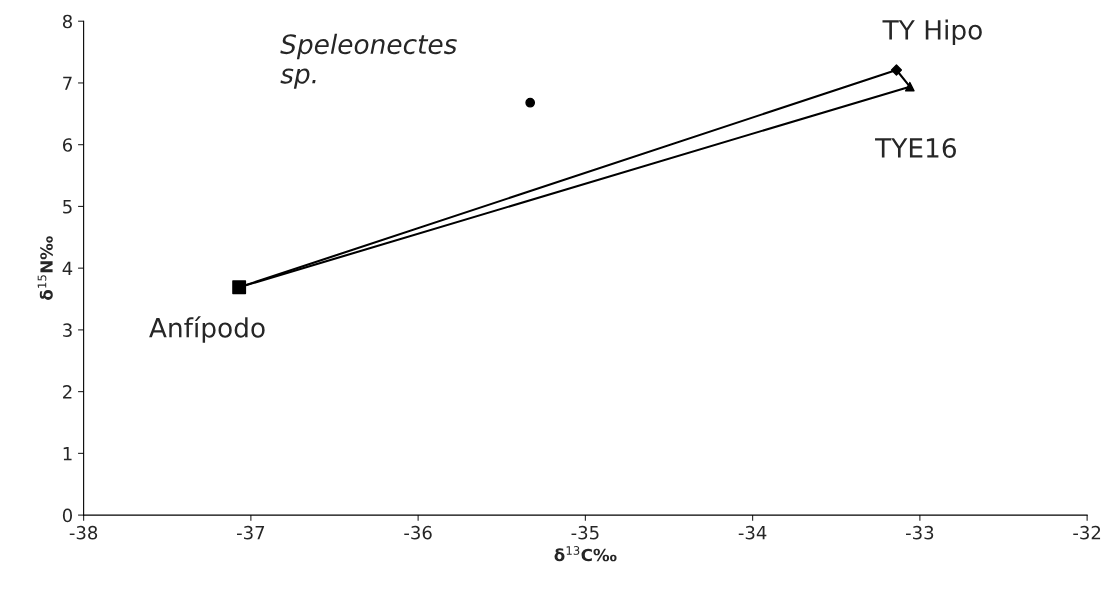 This screenshot has height=606, width=1115. What do you see at coordinates (585, 532) in the screenshot?
I see `x-tick-label: -35` at bounding box center [585, 532].